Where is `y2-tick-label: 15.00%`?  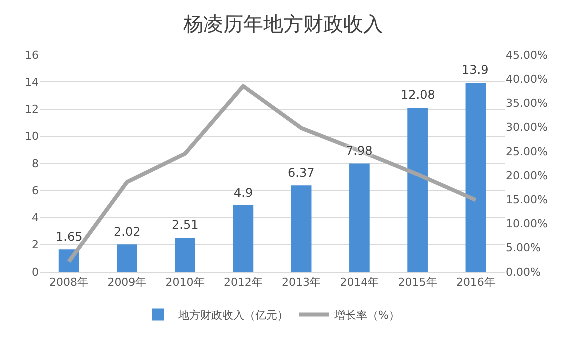
y2-tick-label: 15.00% is located at coordinates (527, 200).